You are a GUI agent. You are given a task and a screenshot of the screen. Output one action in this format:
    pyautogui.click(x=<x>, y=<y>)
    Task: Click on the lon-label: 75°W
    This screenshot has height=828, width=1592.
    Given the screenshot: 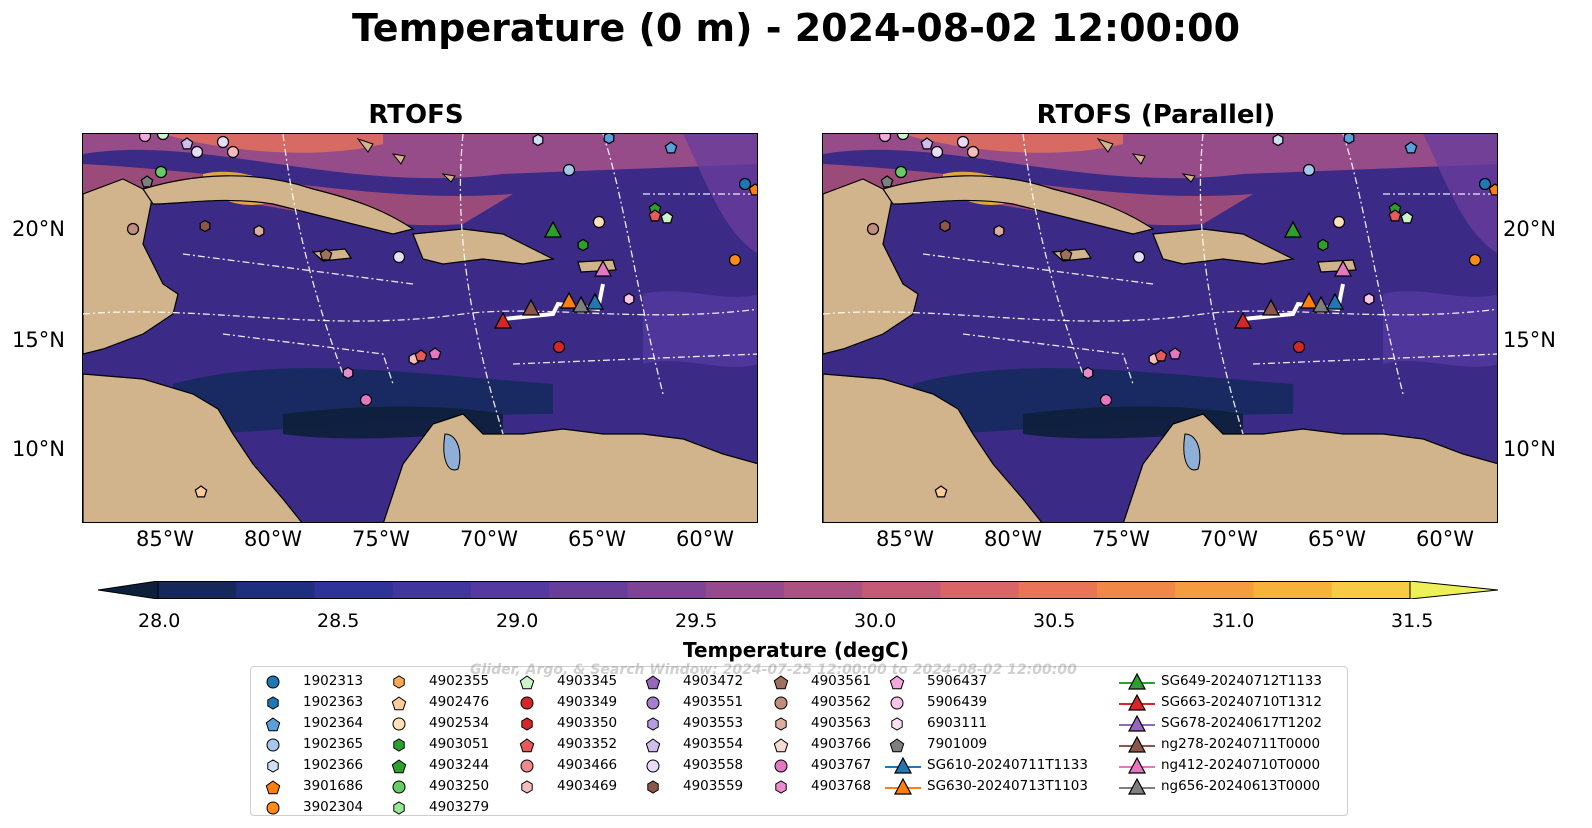 What is the action you would take?
    pyautogui.click(x=1121, y=539)
    